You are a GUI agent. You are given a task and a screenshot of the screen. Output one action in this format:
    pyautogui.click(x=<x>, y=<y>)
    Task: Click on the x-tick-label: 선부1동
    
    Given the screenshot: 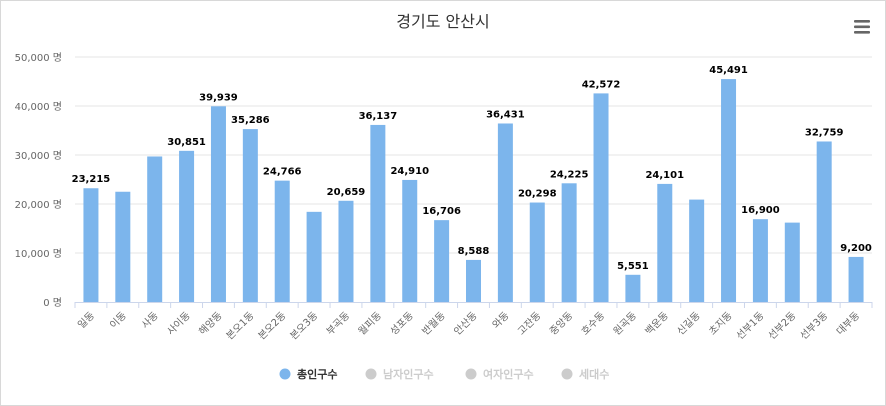 What is the action you would take?
    pyautogui.click(x=750, y=326)
    